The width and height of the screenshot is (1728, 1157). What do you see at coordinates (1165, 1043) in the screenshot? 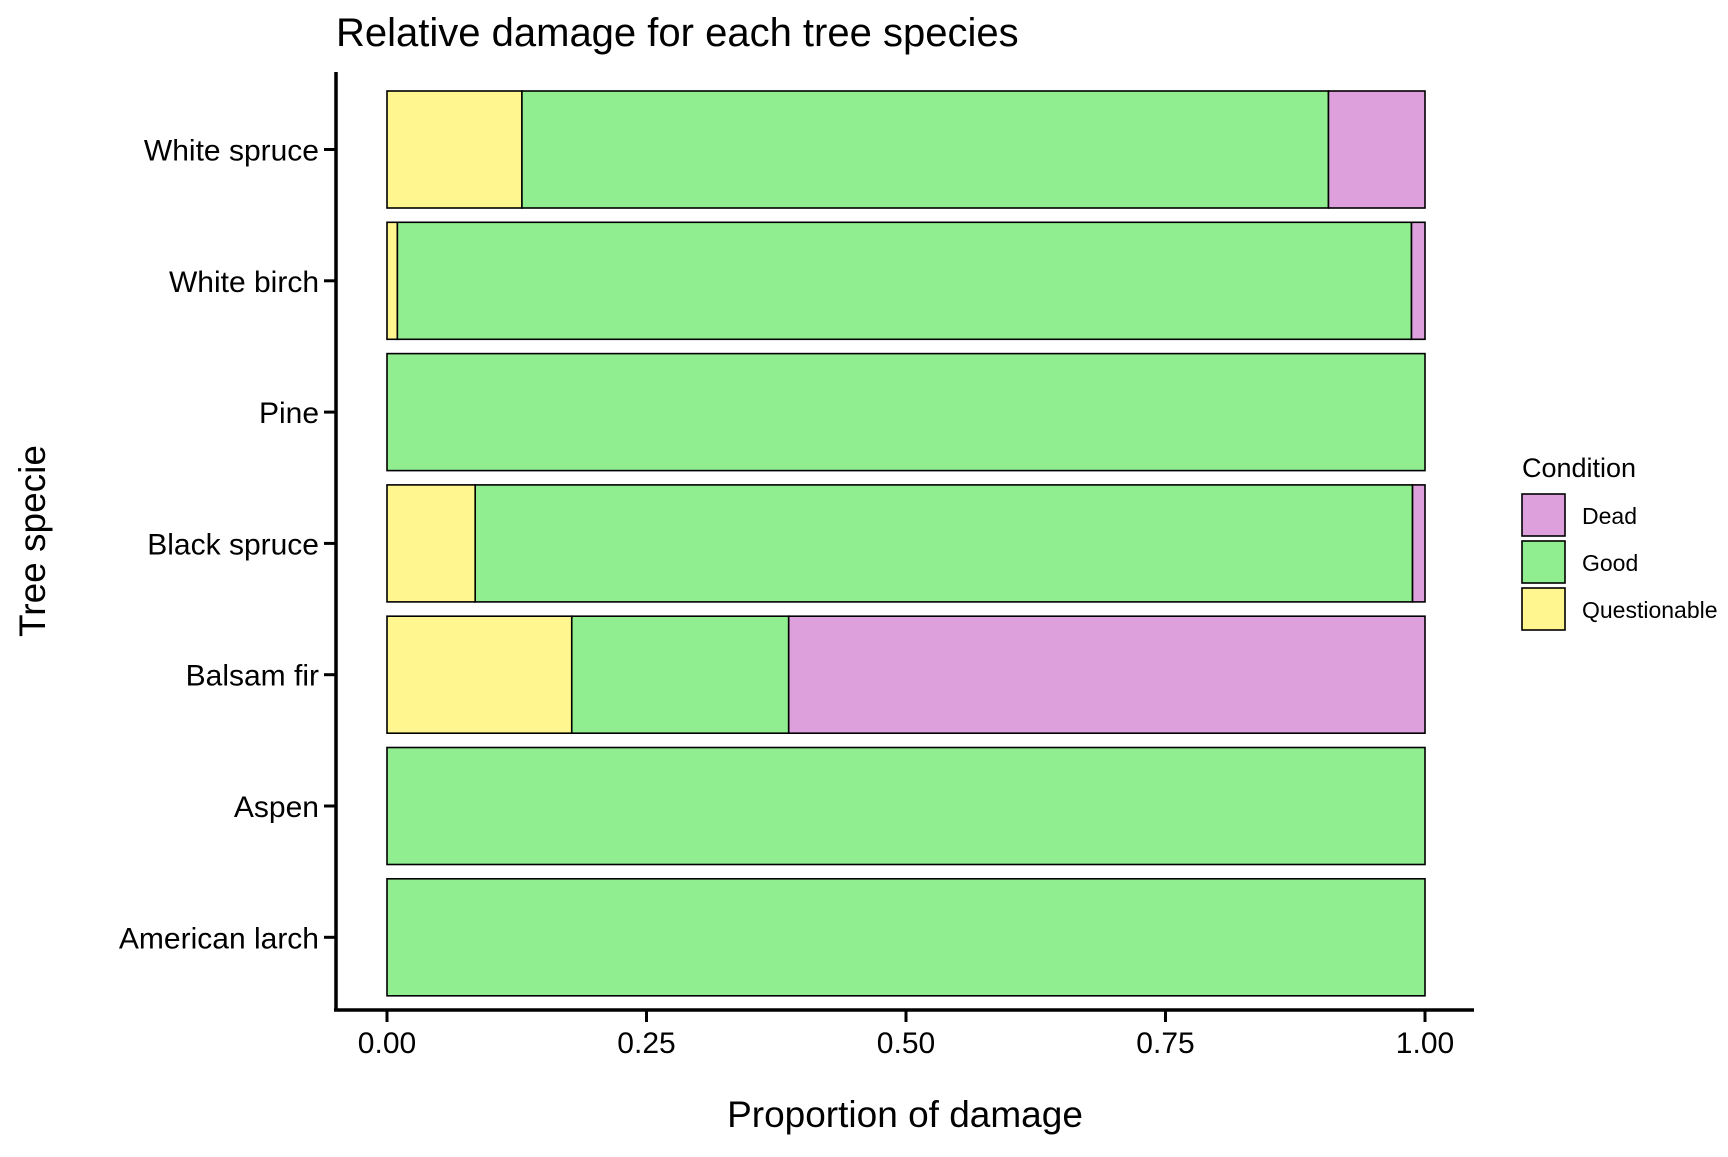
I see `x-tick-label: 0.75` at bounding box center [1165, 1043].